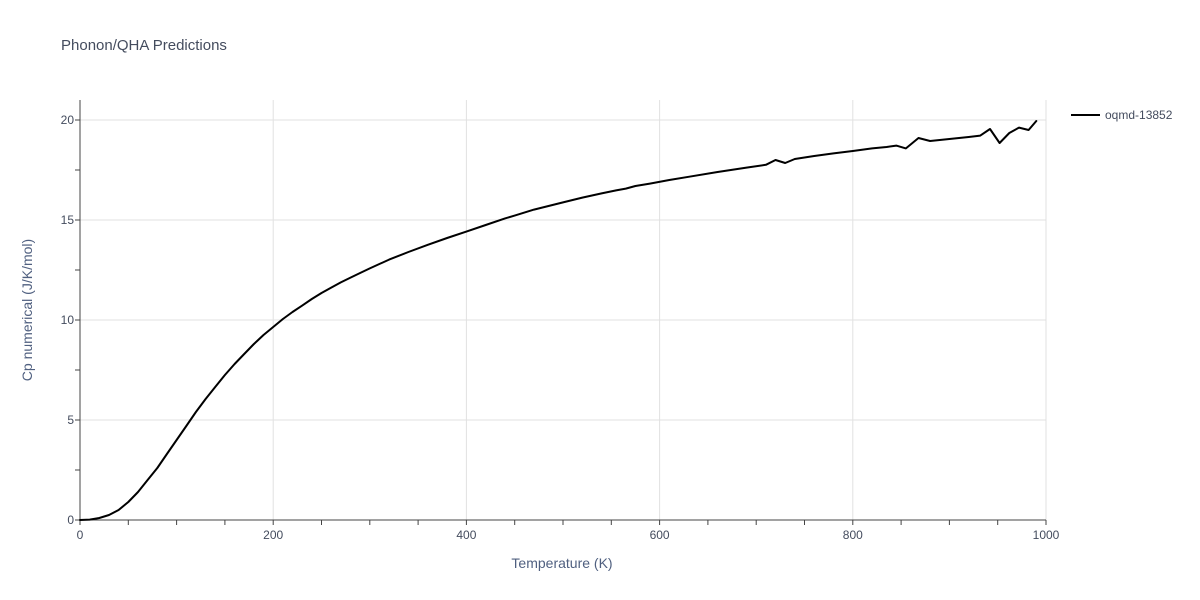  What do you see at coordinates (80, 535) in the screenshot?
I see `x-tick-label: 0` at bounding box center [80, 535].